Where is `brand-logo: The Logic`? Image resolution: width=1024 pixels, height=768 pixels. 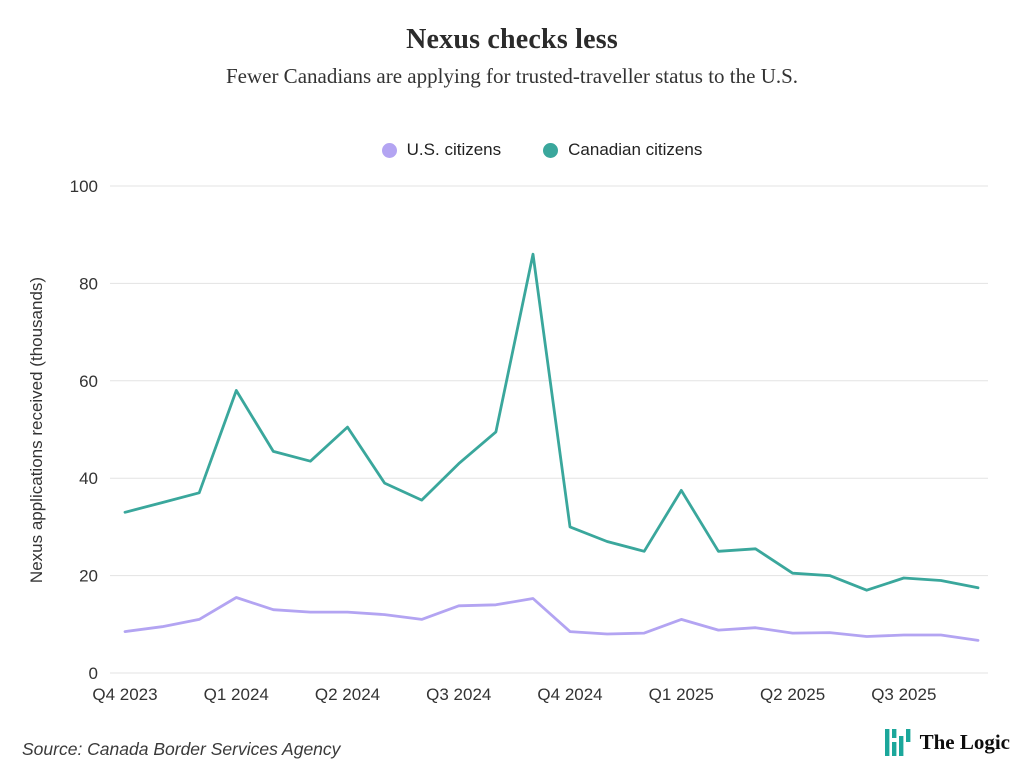
brand-logo: The Logic is located at coordinates (947, 742).